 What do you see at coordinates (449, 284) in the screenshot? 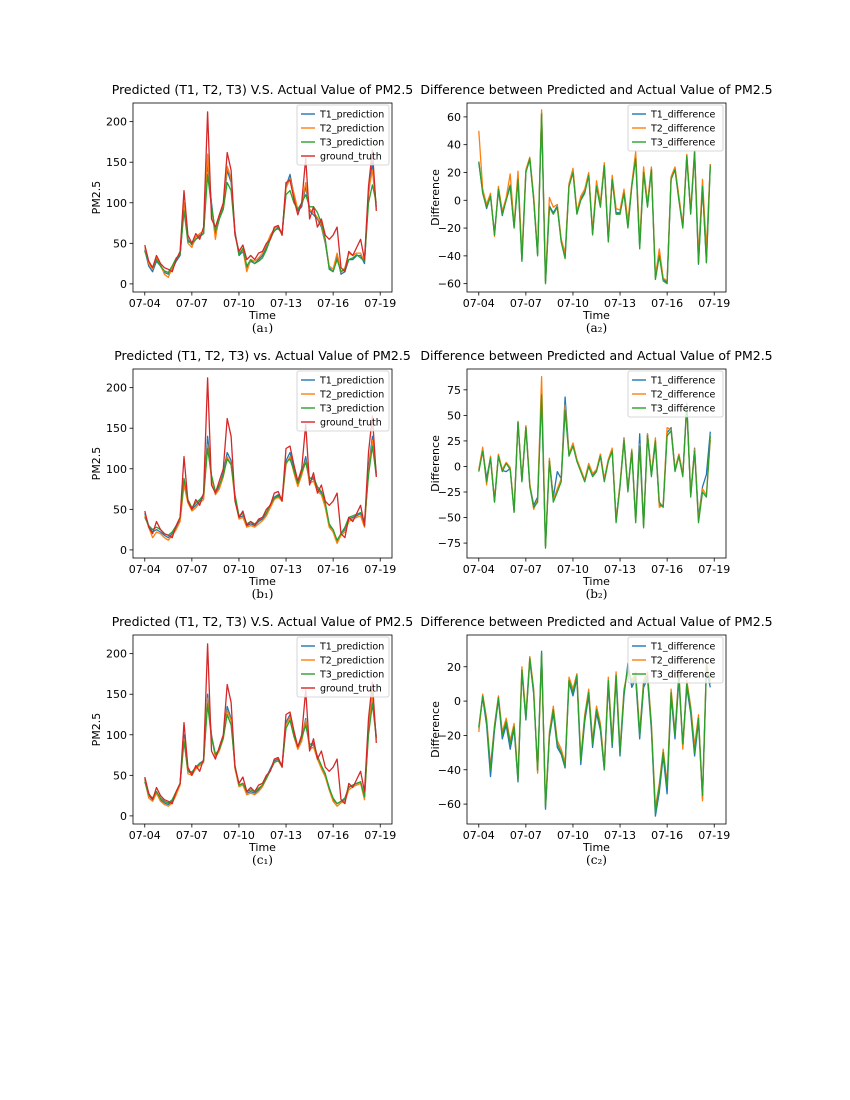
I see `y-tick-label: −60` at bounding box center [449, 284].